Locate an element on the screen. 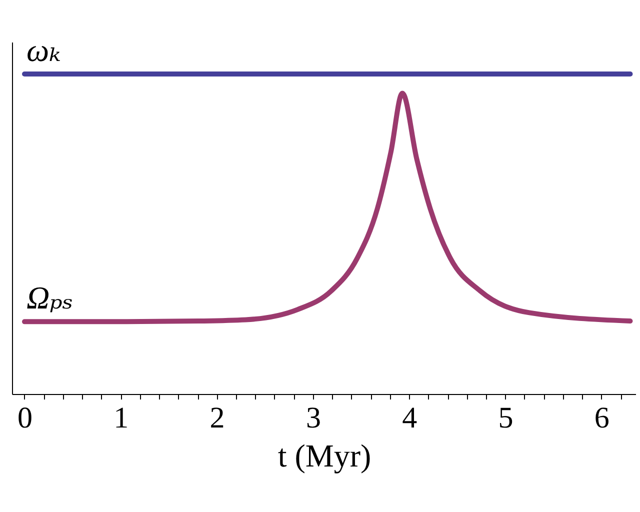 Image resolution: width=640 pixels, height=512 pixels. x-tick-label: 0 is located at coordinates (25, 418).